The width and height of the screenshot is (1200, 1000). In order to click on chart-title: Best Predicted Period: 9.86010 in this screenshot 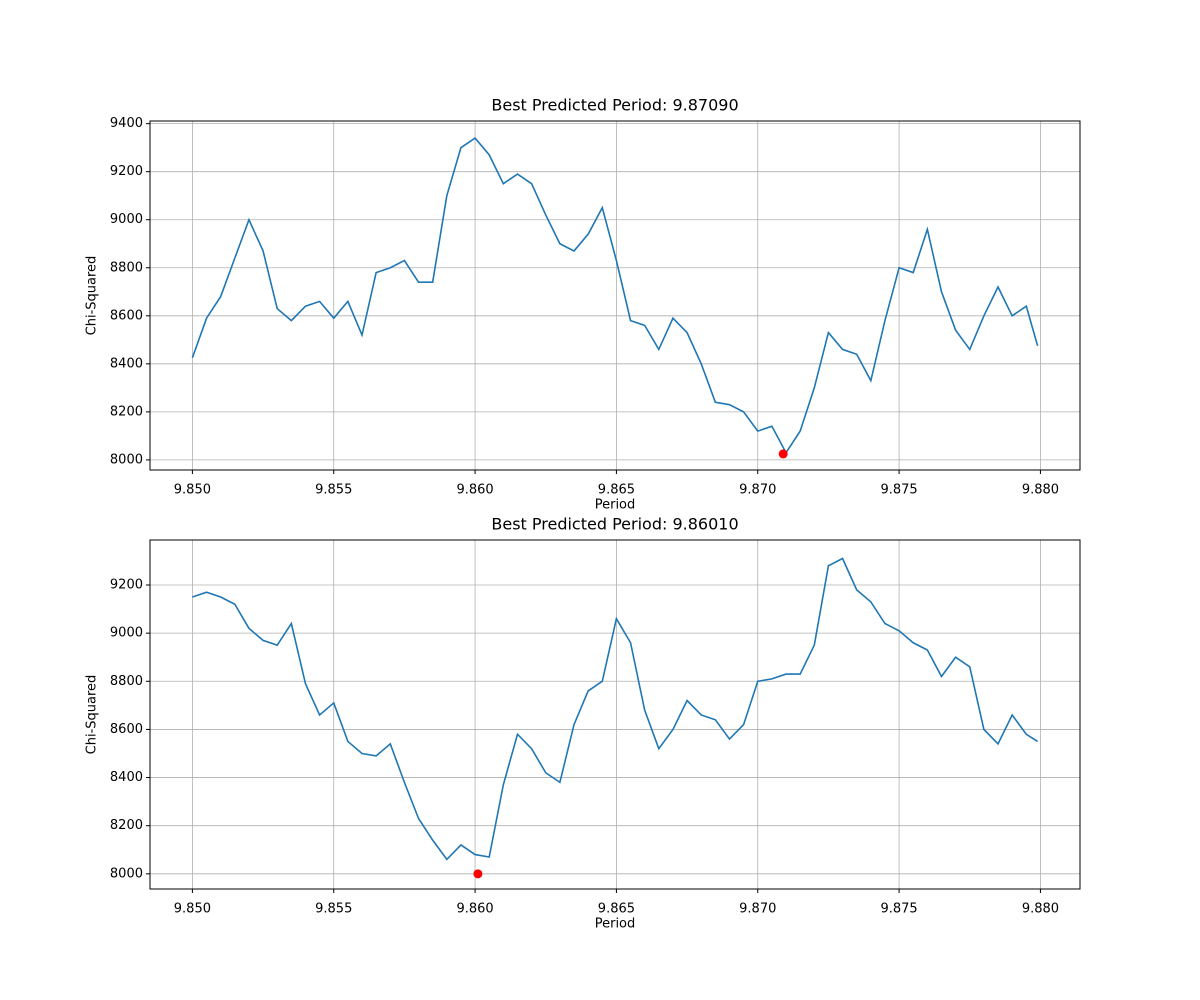, I will do `click(614, 524)`.